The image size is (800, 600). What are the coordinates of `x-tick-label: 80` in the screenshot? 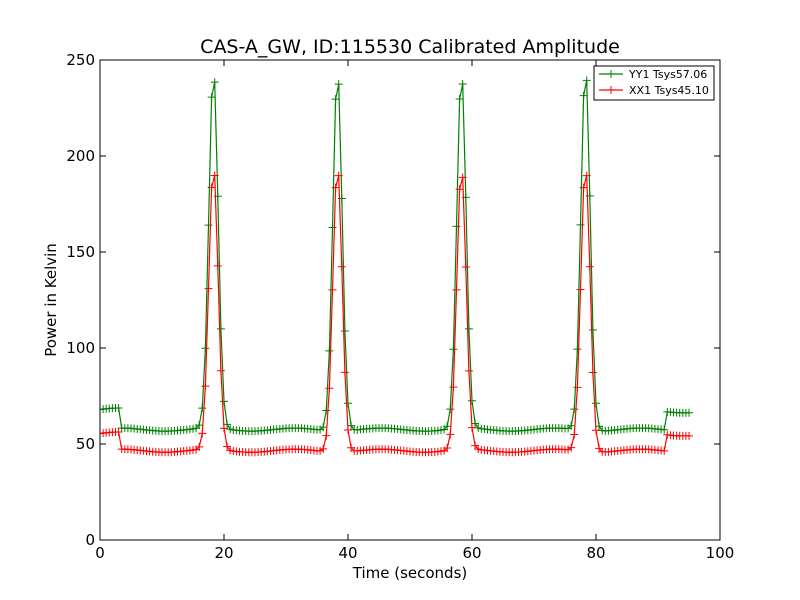 It's located at (595, 553).